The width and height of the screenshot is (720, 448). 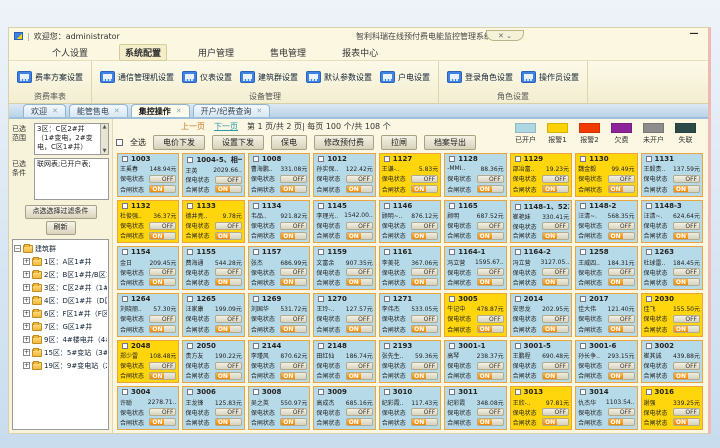 I want to click on meter-card: 1128 -MMI.. 88.36元 保电状态 OFF 合闸状态 ON, so click(x=475, y=175).